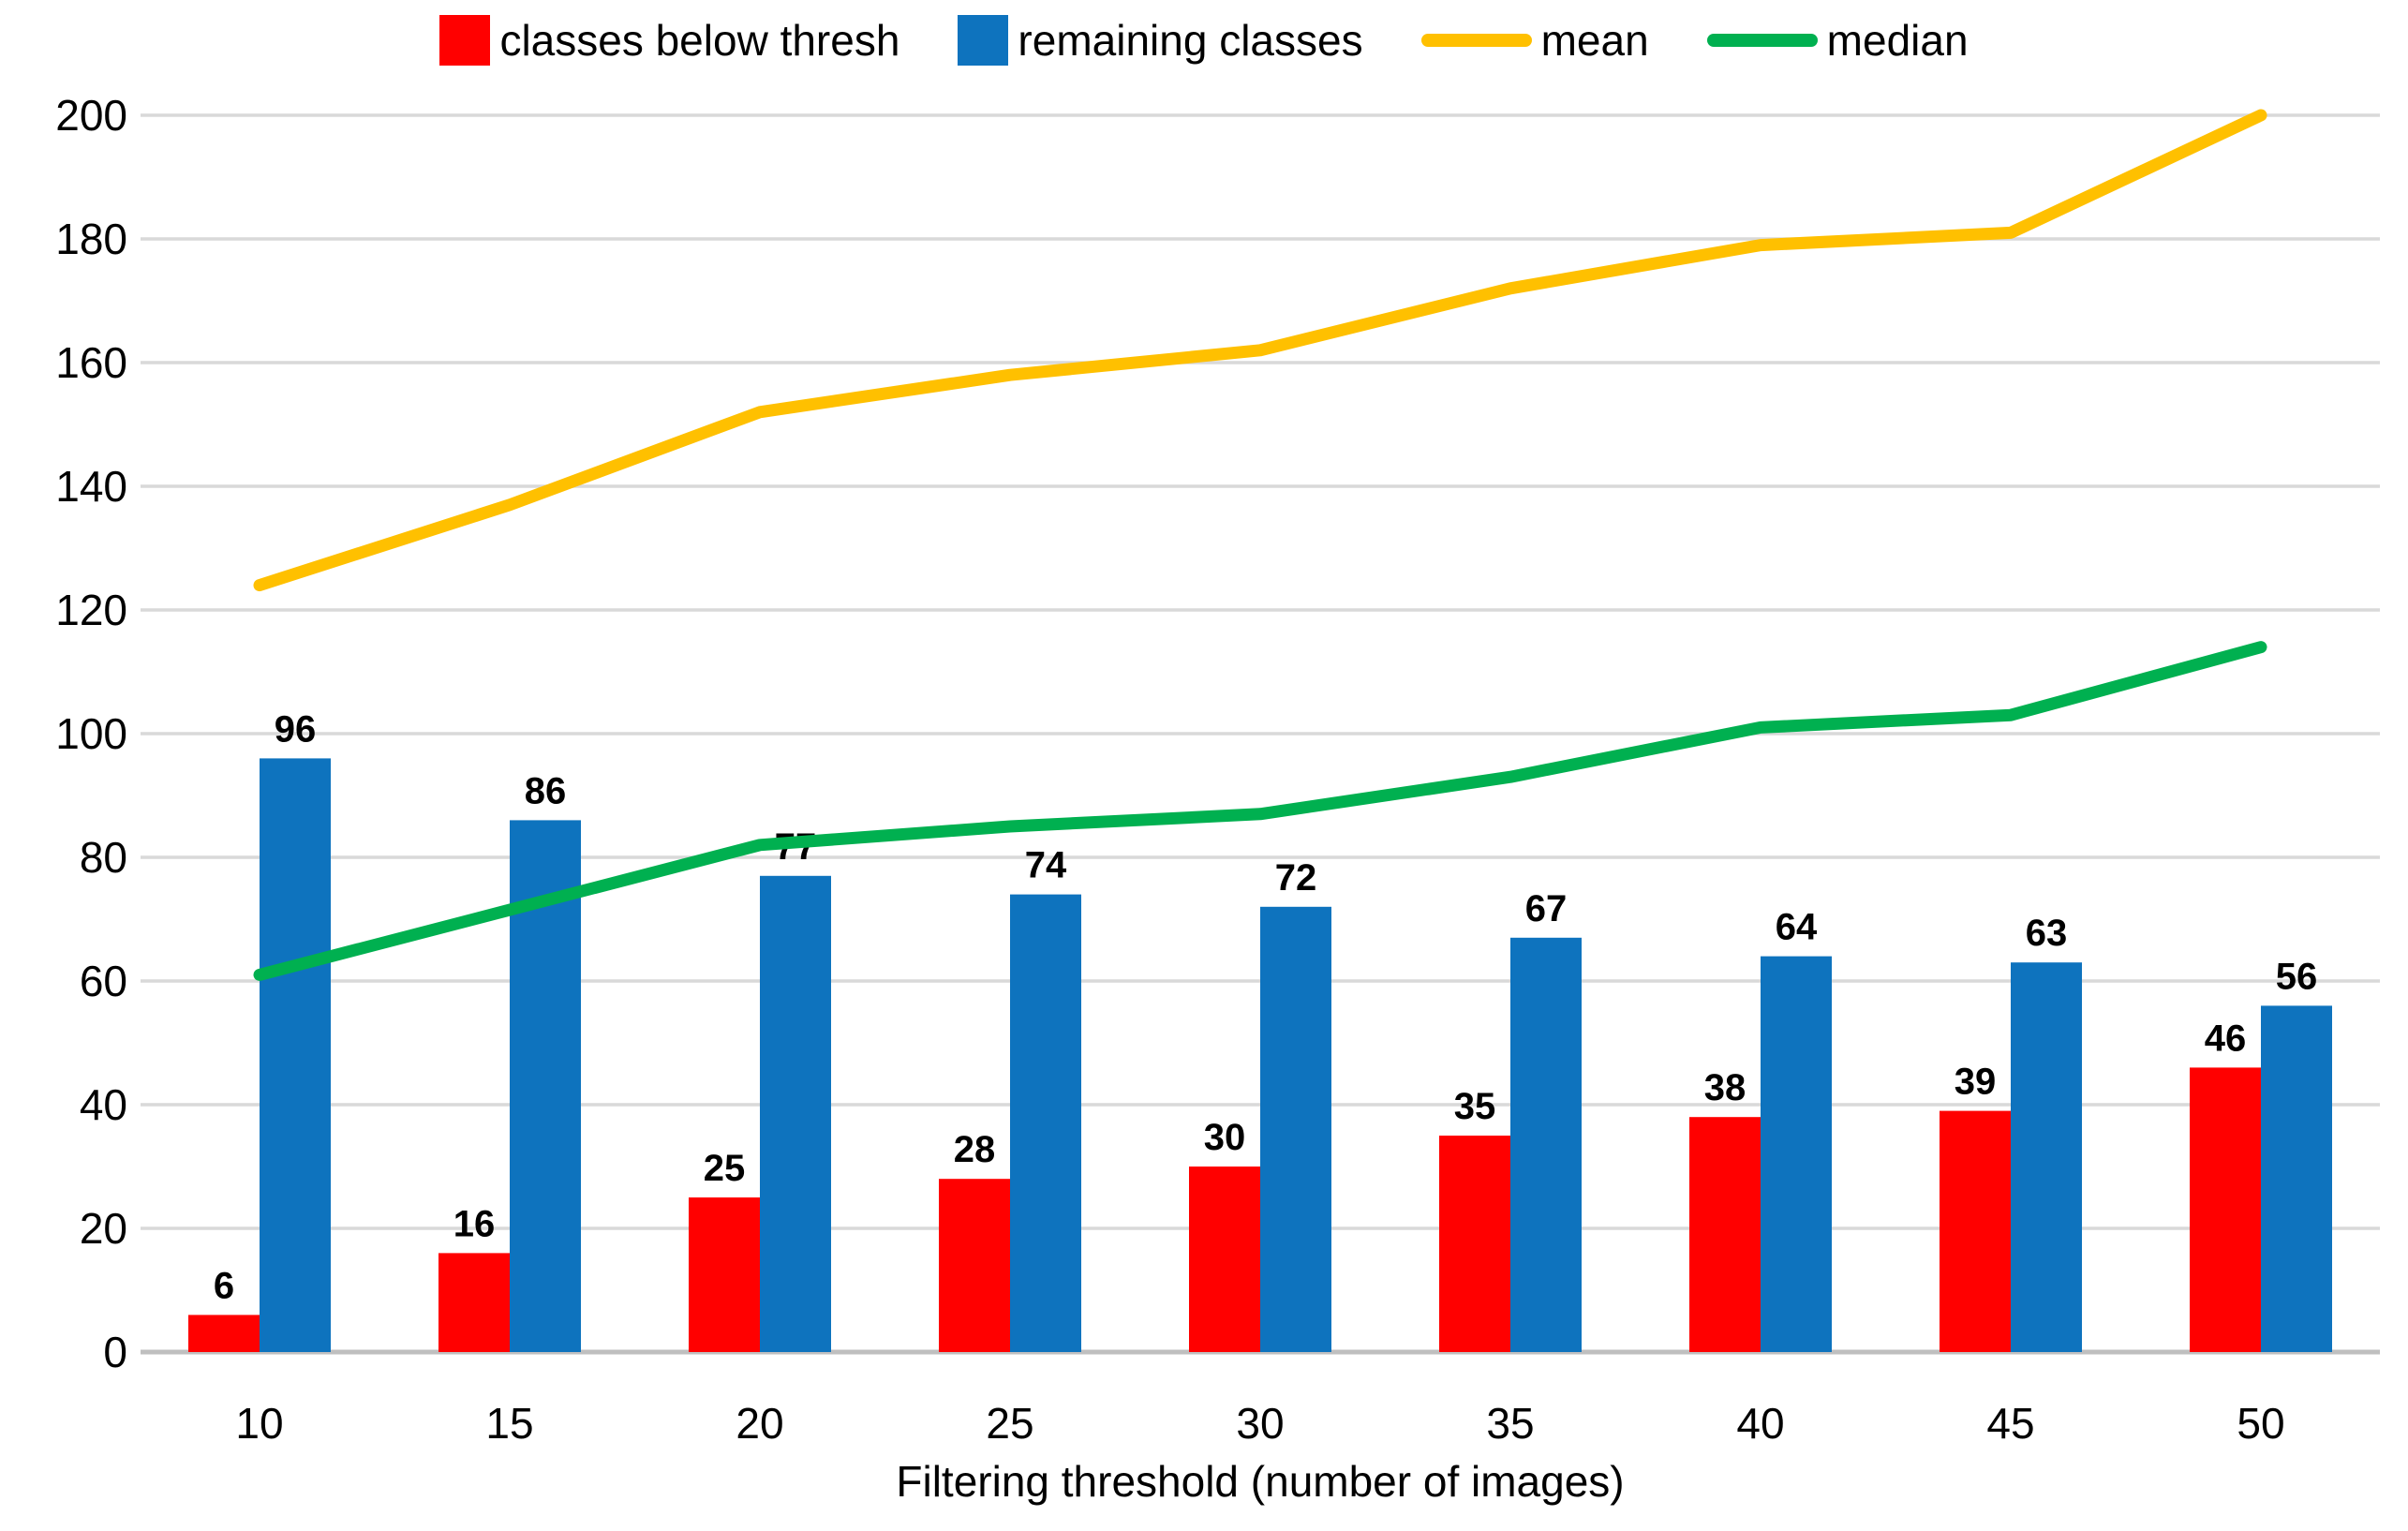  I want to click on bar-value-label: 46, so click(2226, 1038).